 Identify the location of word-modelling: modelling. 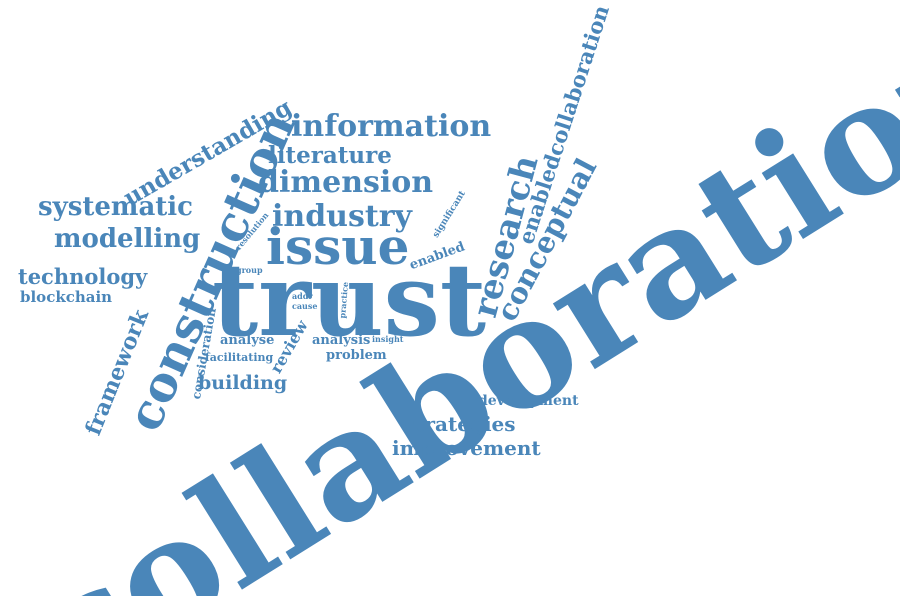
(127, 239).